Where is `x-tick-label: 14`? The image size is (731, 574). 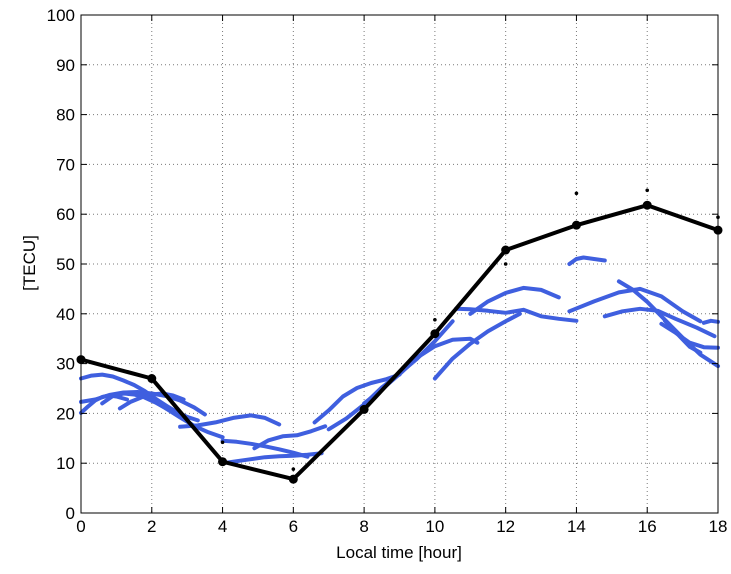 x-tick-label: 14 is located at coordinates (576, 526).